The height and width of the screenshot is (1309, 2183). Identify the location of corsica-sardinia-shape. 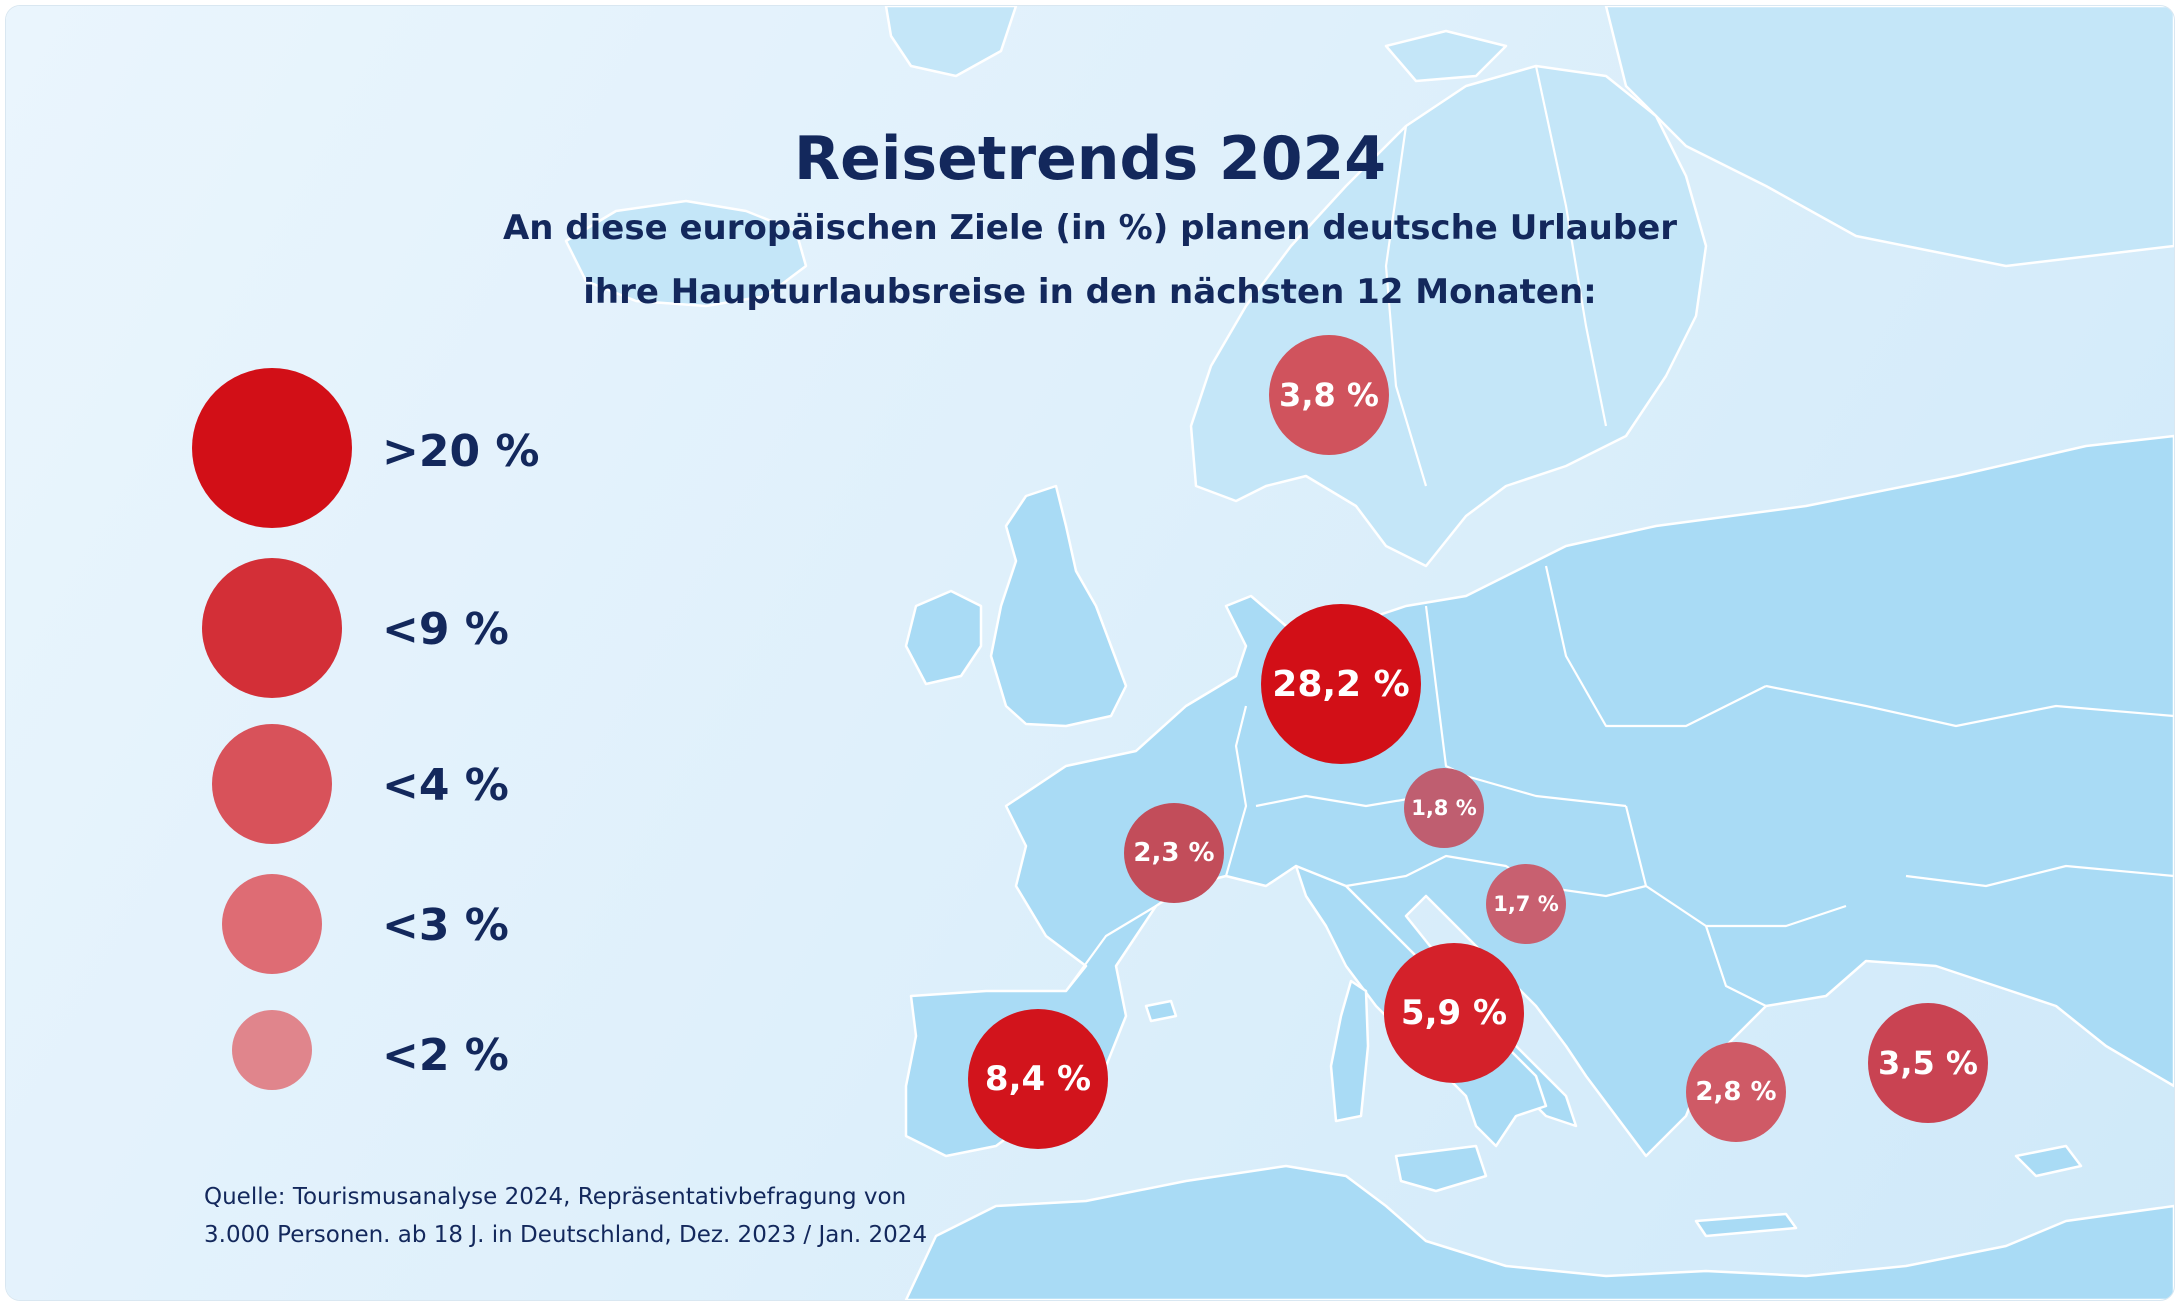
(1349, 1051).